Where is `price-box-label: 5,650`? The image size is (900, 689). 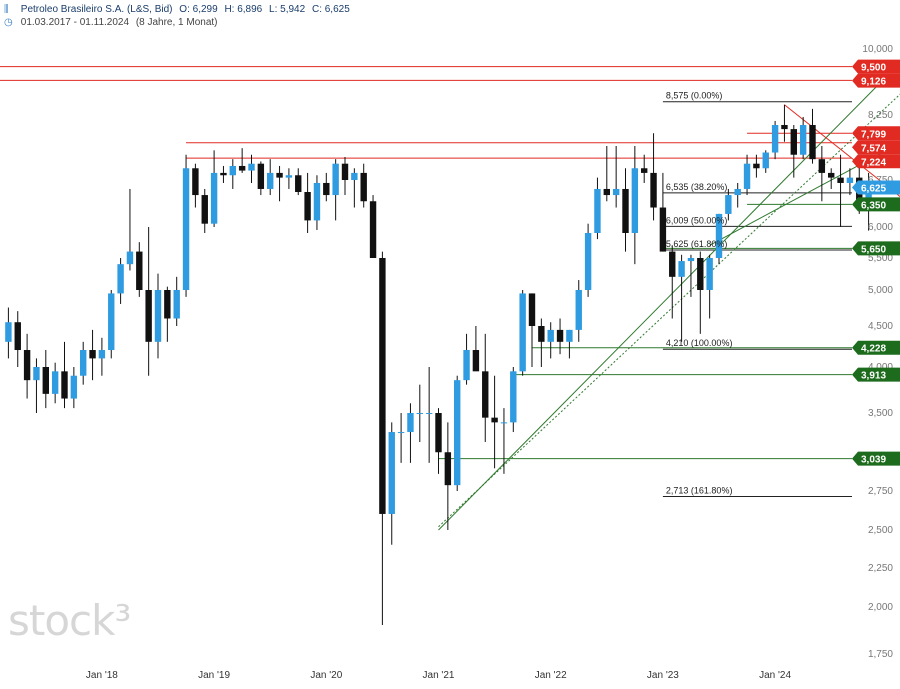
price-box-label: 5,650 is located at coordinates (873, 249).